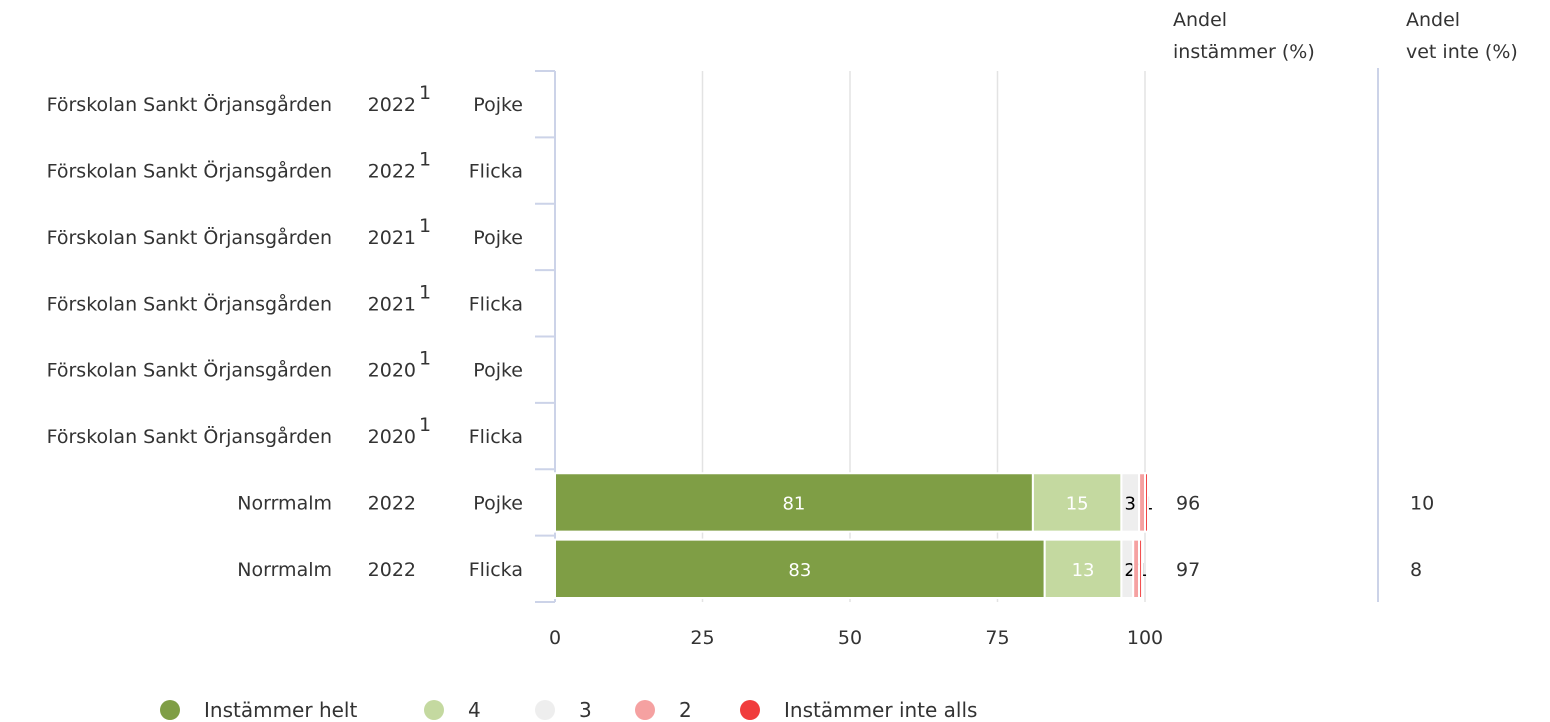 This screenshot has height=722, width=1550. What do you see at coordinates (1462, 52) in the screenshot?
I see `header-dont-know-line2: vet inte (%)` at bounding box center [1462, 52].